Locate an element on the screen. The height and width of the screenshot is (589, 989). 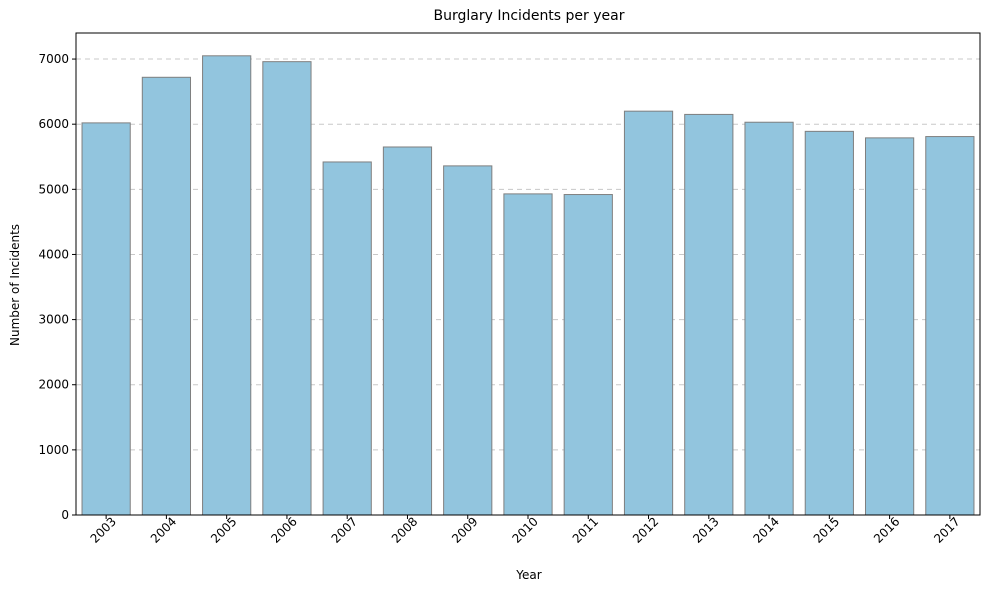
y-tick-label: 1000 is located at coordinates (53, 450).